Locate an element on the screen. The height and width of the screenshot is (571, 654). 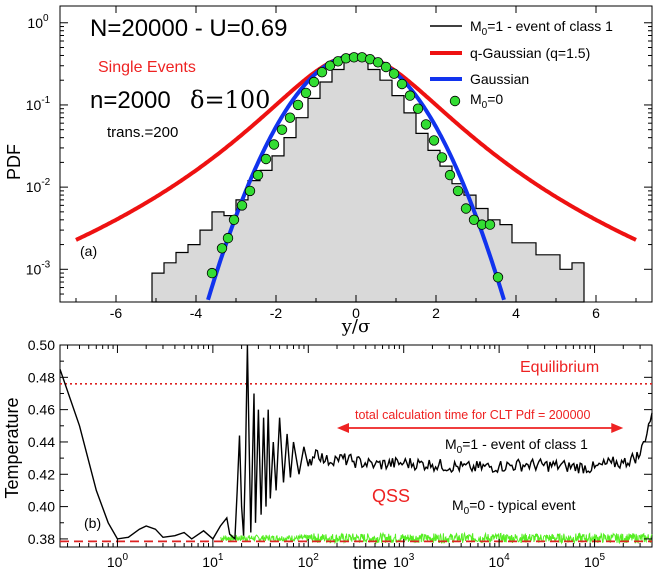
panel-a-title: N=20000 - U=0.69 is located at coordinates (188, 28).